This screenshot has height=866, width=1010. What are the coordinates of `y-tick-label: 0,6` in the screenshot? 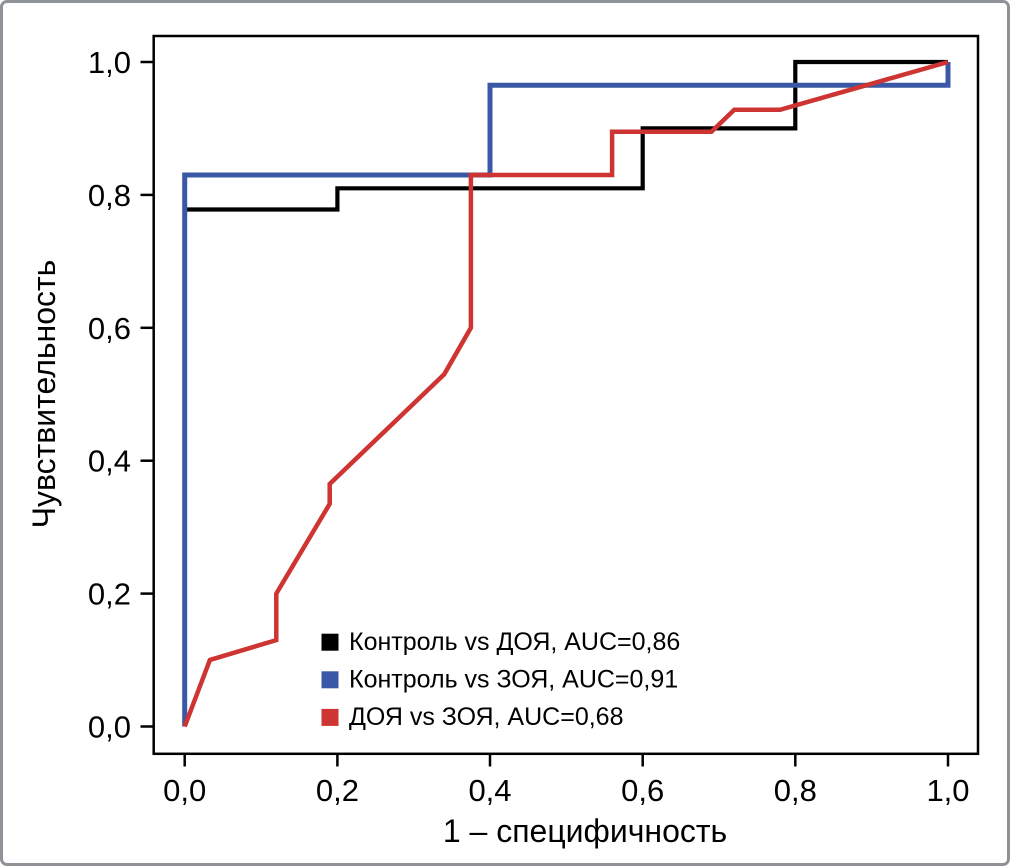 It's located at (109, 328).